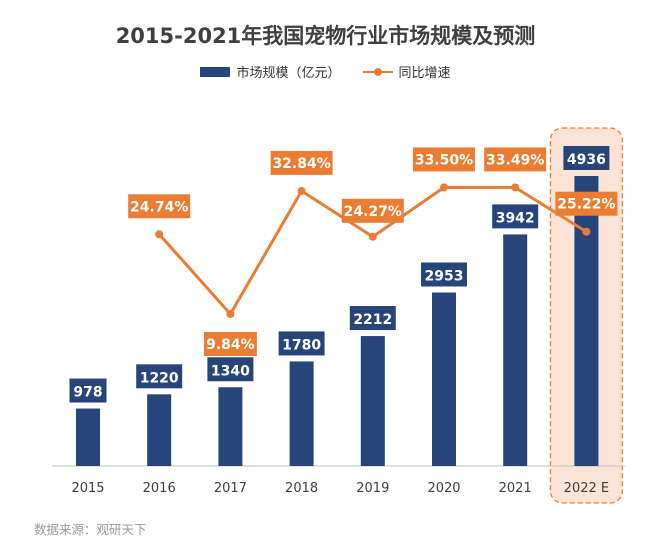  Describe the element at coordinates (372, 488) in the screenshot. I see `x-tick-label: 2019` at that location.